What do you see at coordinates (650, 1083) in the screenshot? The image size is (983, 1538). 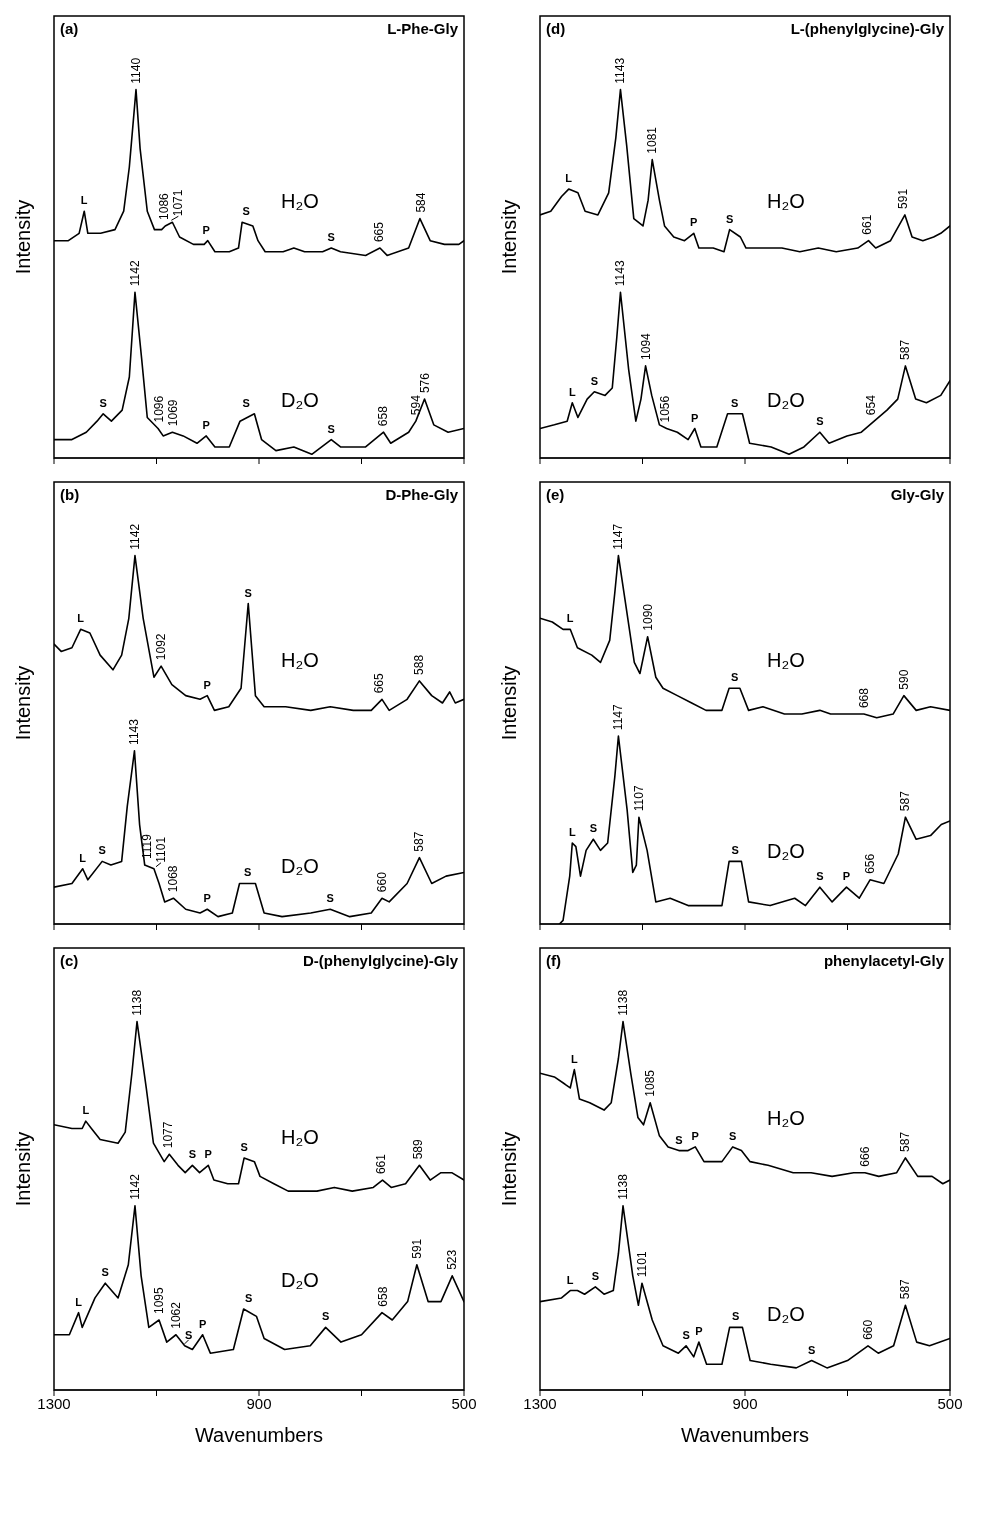 I see `annotation: 1085` at bounding box center [650, 1083].